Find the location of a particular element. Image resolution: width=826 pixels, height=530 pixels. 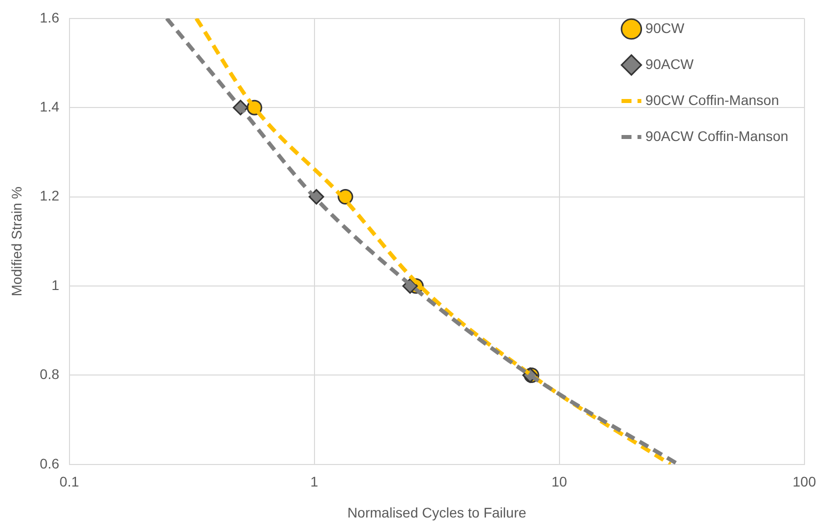

y-tick-label: 1.4 is located at coordinates (50, 106).